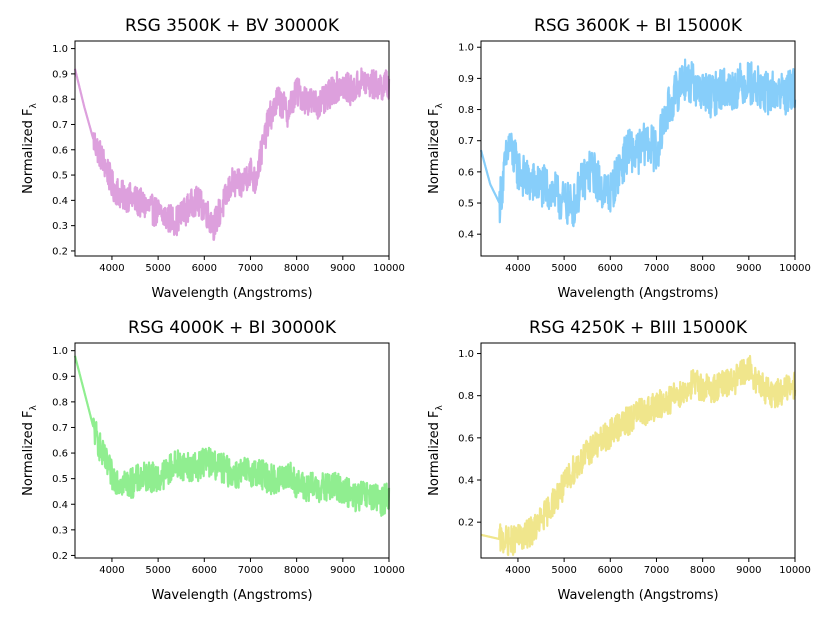 The image size is (830, 622). Describe the element at coordinates (232, 26) in the screenshot. I see `chart-title: RSG 3500K + BV 30000K` at that location.